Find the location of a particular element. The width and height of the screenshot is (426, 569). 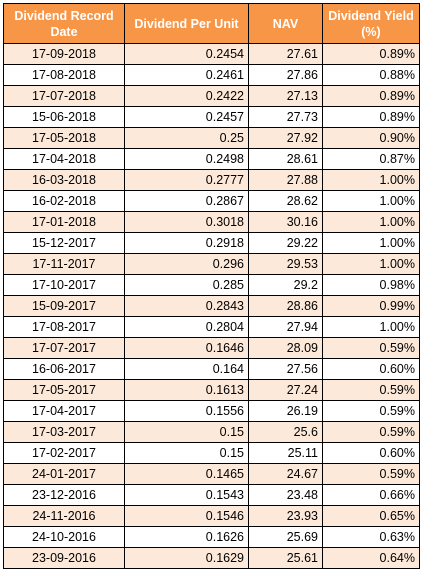

cell-record-date: 24-11-2016 is located at coordinates (64, 516).